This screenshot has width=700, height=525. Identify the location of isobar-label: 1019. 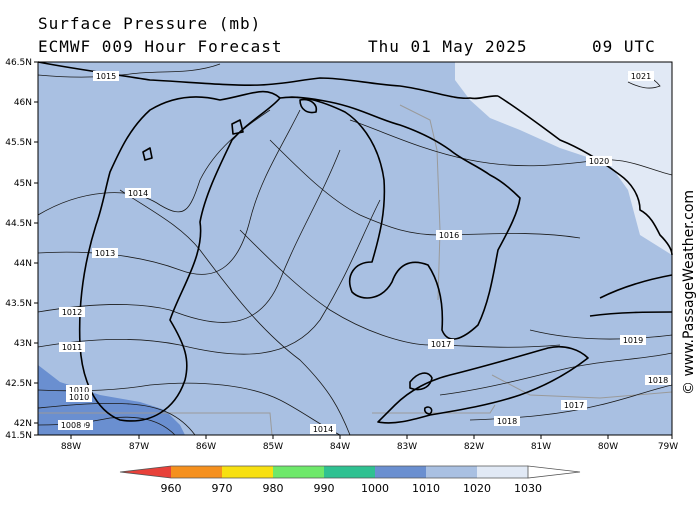
(633, 340).